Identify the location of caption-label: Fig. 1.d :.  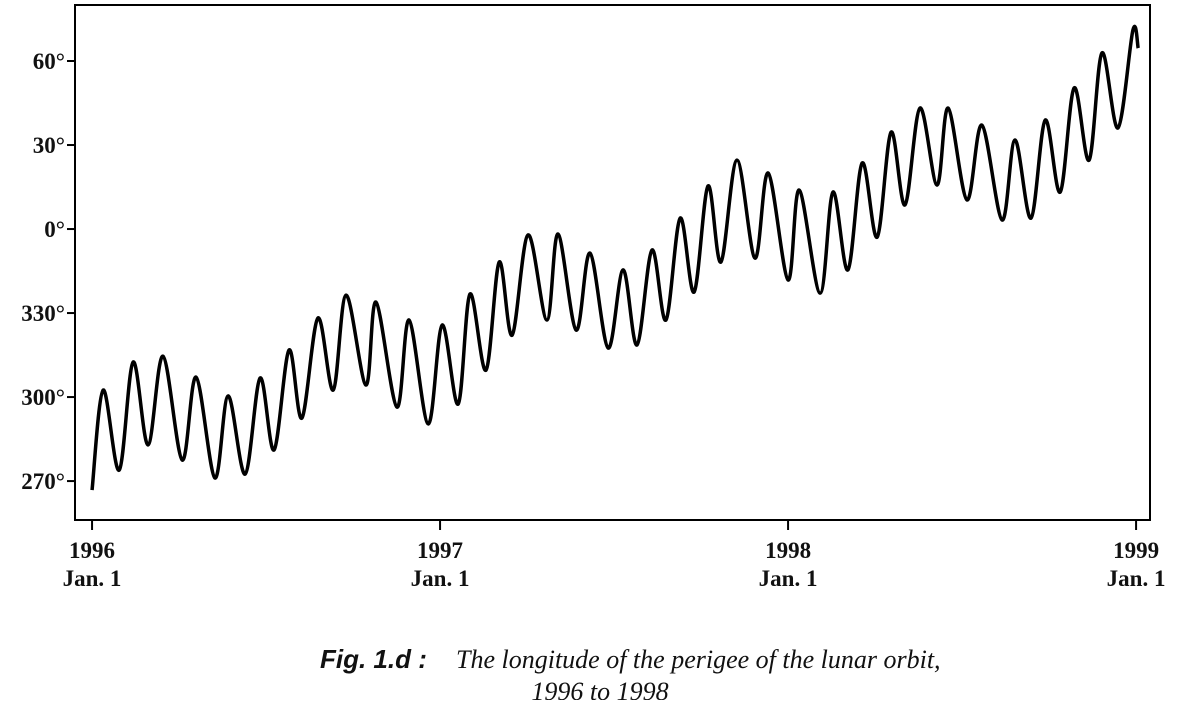
(373, 659).